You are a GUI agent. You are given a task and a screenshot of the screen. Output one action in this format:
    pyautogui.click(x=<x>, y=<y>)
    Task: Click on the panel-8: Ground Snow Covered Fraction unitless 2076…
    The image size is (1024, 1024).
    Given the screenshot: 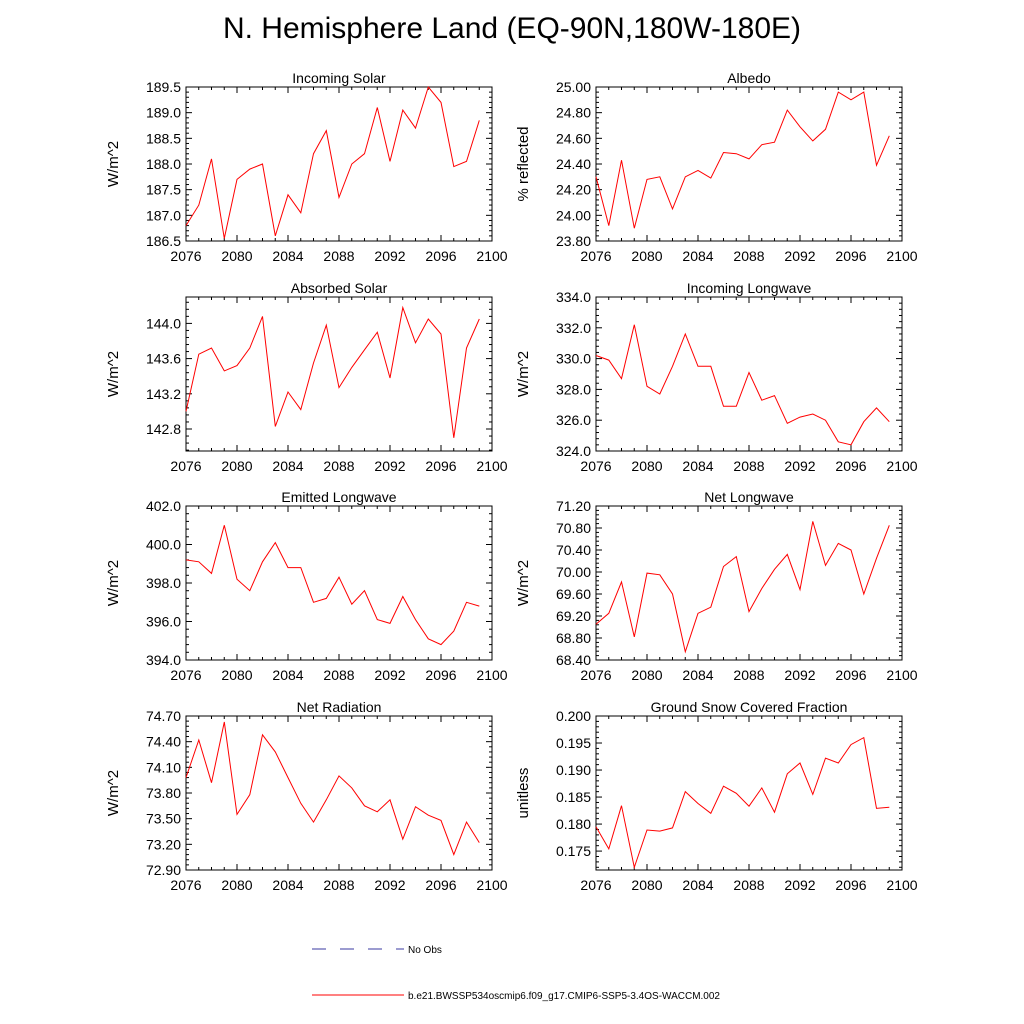 What is the action you would take?
    pyautogui.click(x=716, y=796)
    